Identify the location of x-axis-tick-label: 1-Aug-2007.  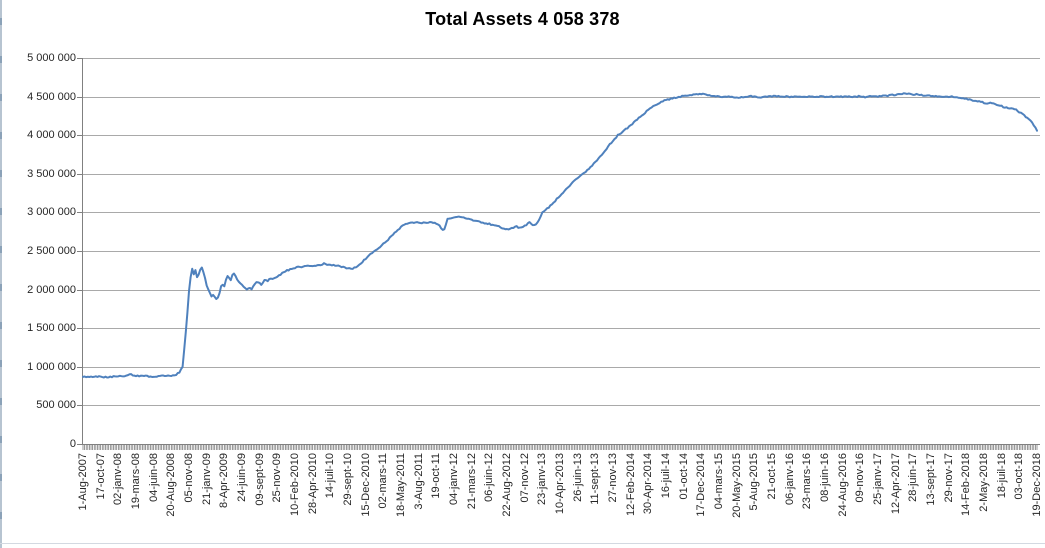
(83, 482).